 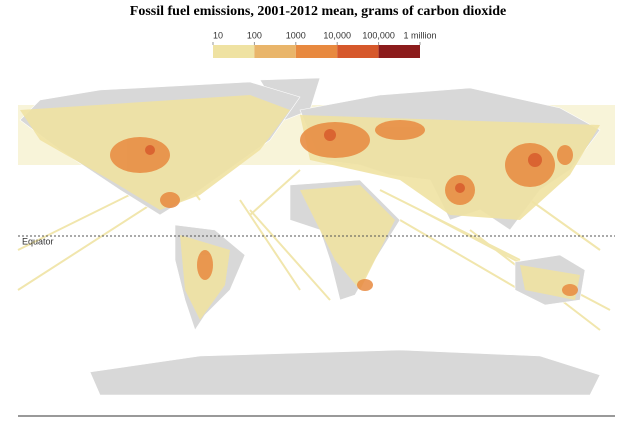 What do you see at coordinates (296, 35) in the screenshot?
I see `legend-label: 1000` at bounding box center [296, 35].